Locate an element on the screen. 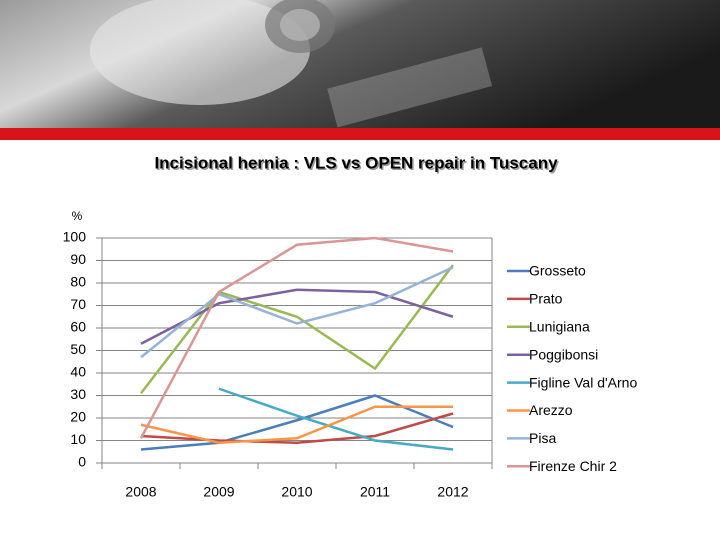 This screenshot has width=720, height=540. legend-label: Figline Val d'Arno is located at coordinates (583, 382).